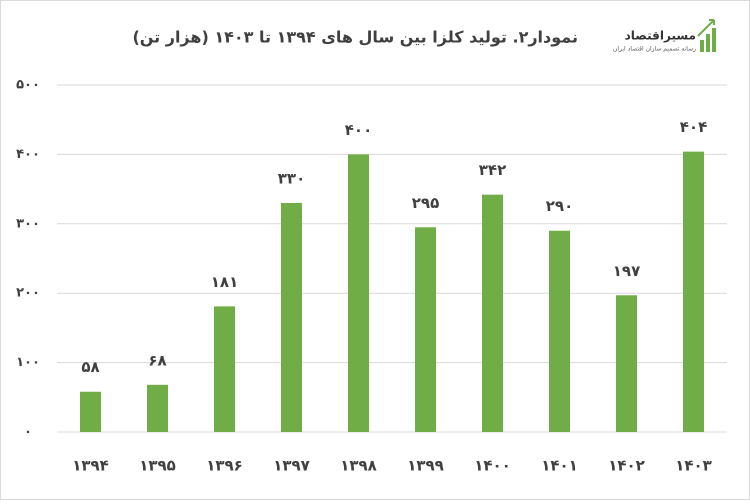 This screenshot has width=750, height=504. What do you see at coordinates (157, 360) in the screenshot?
I see `data-label: ۶۸` at bounding box center [157, 360].